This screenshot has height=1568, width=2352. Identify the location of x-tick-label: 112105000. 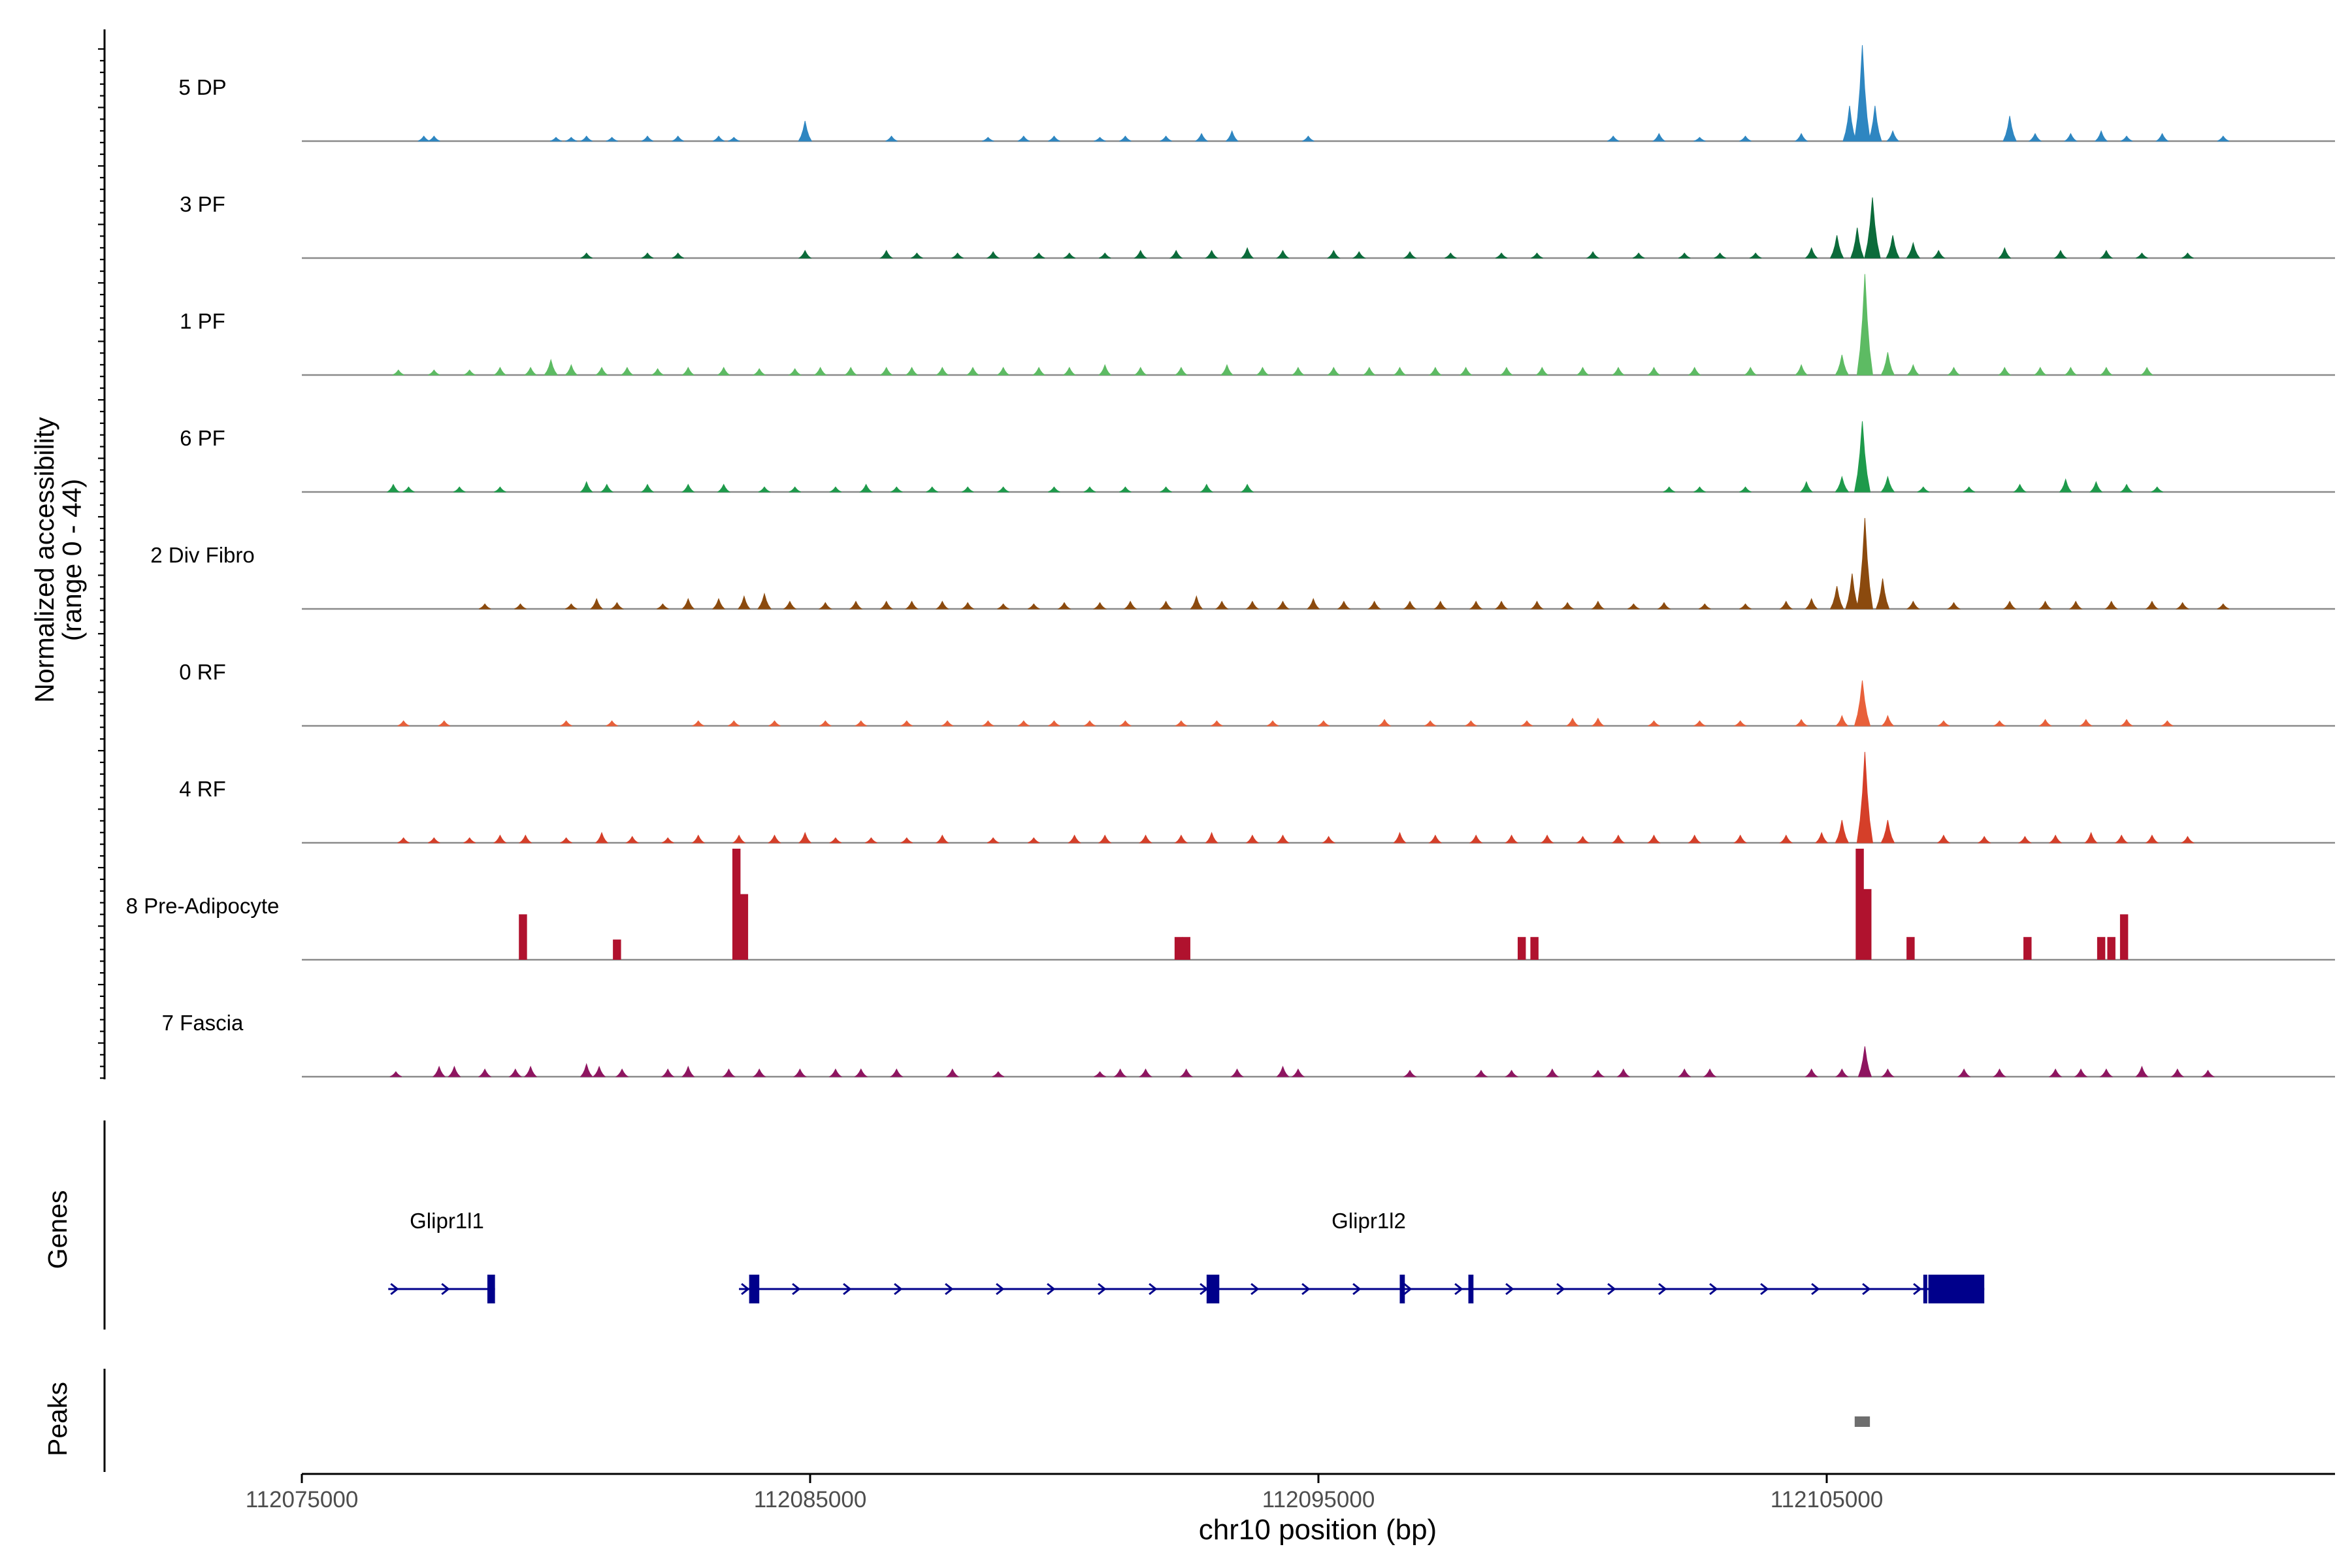
(1827, 1499).